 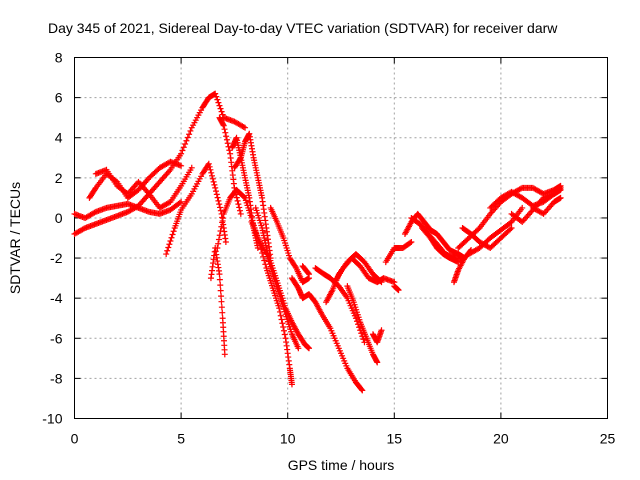 What do you see at coordinates (15, 238) in the screenshot?
I see `y-axis-label: SDTVAR / TECUs` at bounding box center [15, 238].